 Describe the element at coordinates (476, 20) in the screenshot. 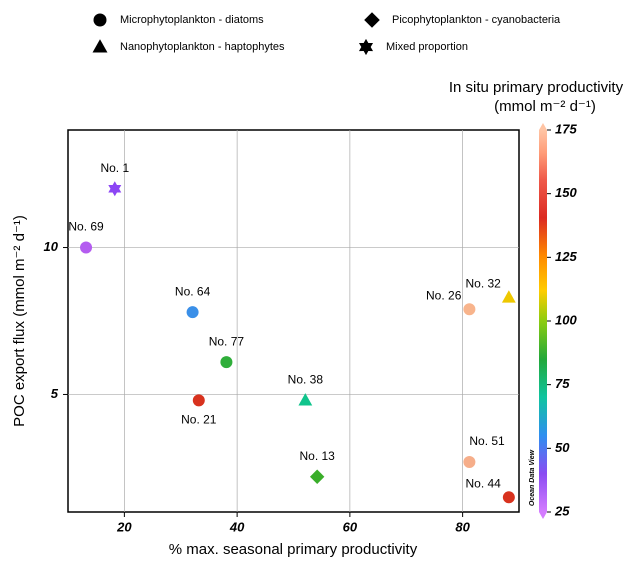

I see `legend-label: Picophytoplankton - cyanobacteria` at that location.